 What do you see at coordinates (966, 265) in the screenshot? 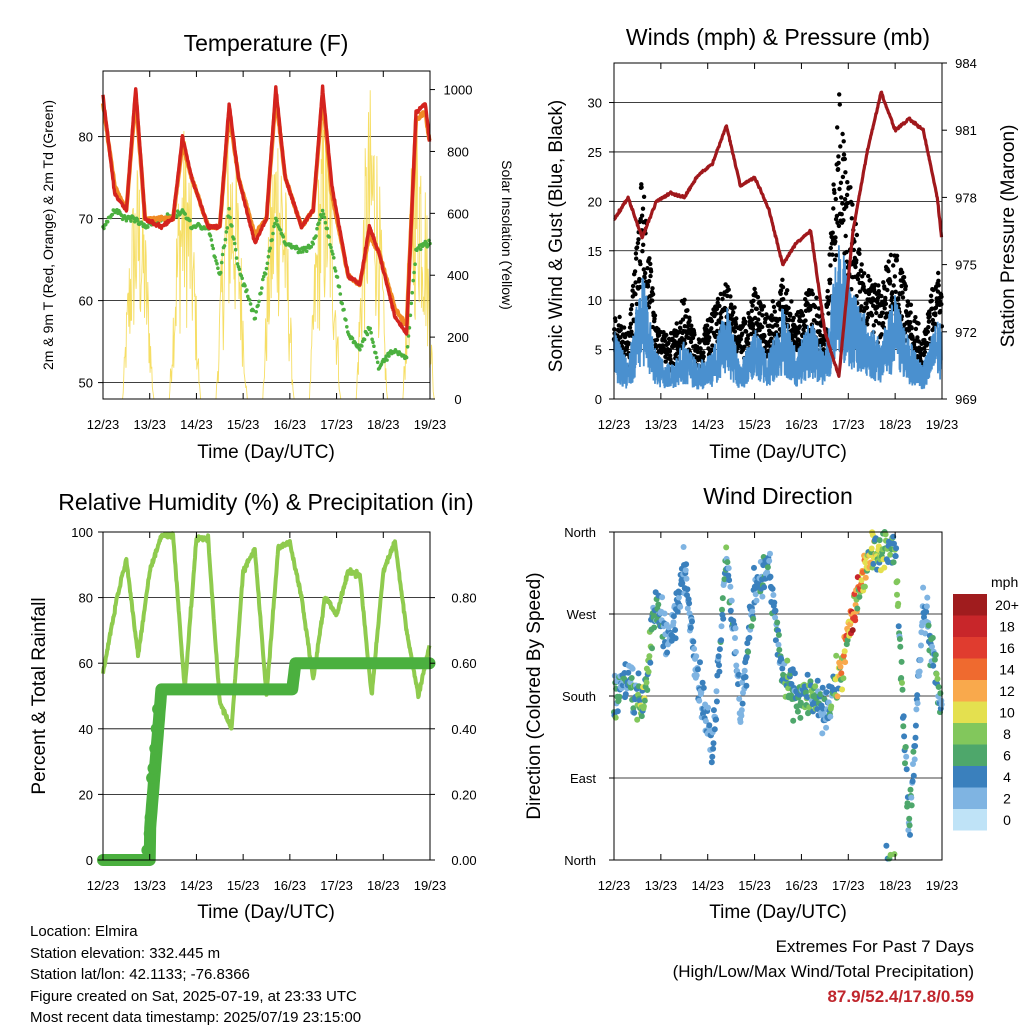
I see `winds-right-tick-label: 975` at bounding box center [966, 265].